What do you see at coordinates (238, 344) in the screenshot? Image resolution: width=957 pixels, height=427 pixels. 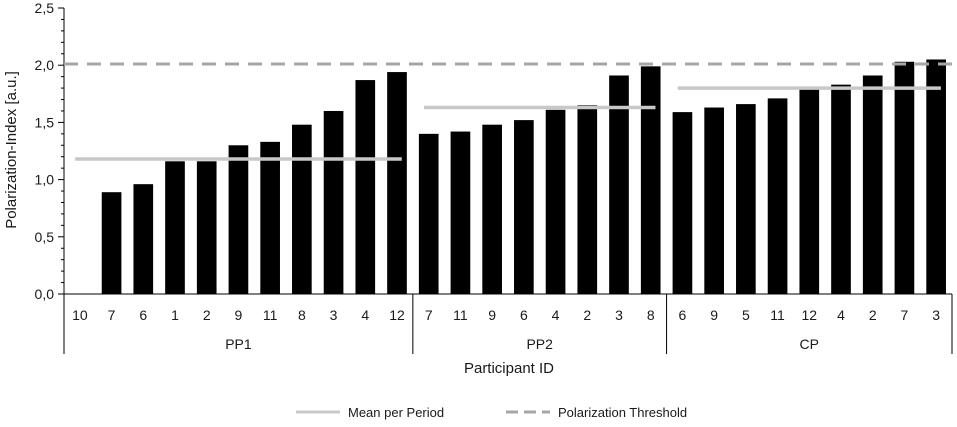 I see `group-label: PP1` at bounding box center [238, 344].